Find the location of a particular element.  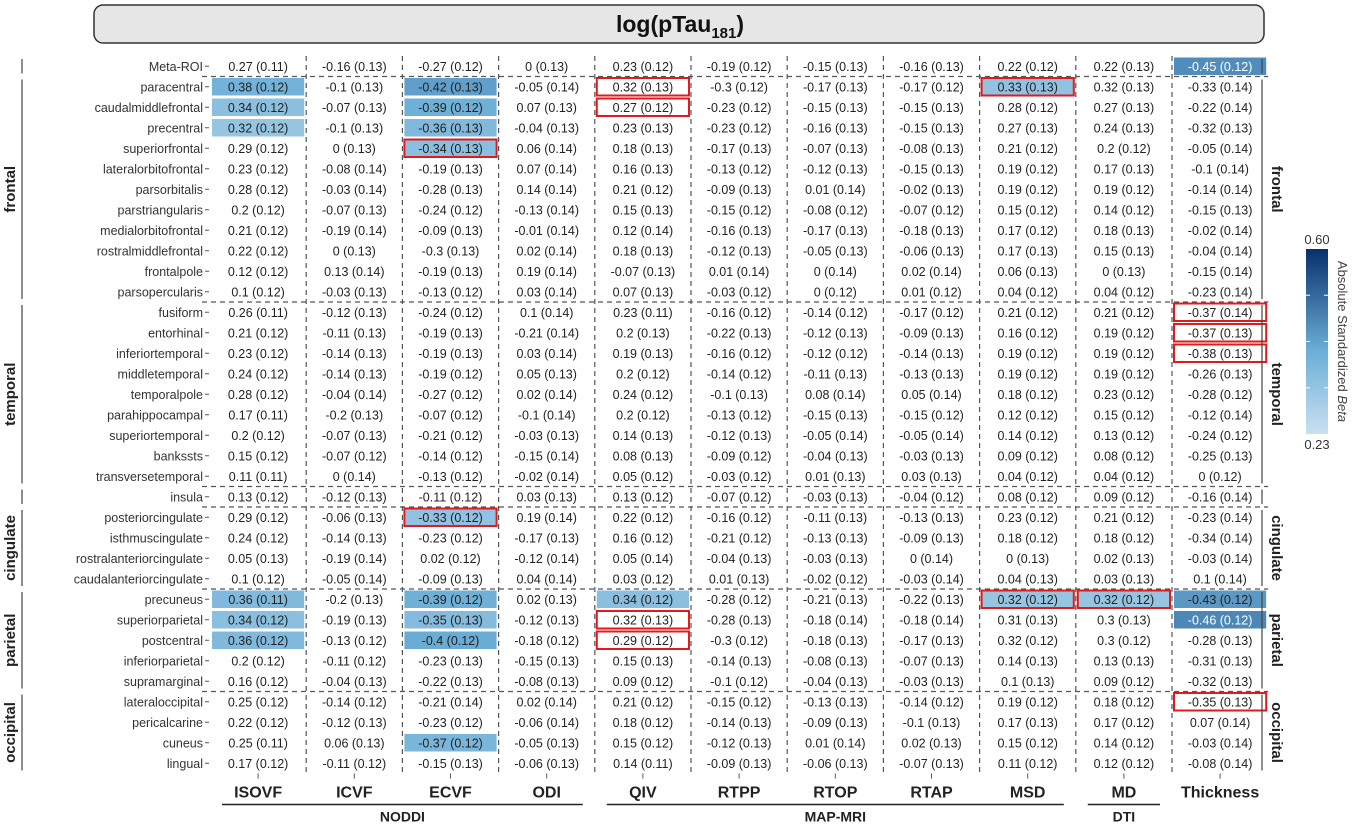

cell-value-label: -0.33 (0.12) is located at coordinates (450, 518).